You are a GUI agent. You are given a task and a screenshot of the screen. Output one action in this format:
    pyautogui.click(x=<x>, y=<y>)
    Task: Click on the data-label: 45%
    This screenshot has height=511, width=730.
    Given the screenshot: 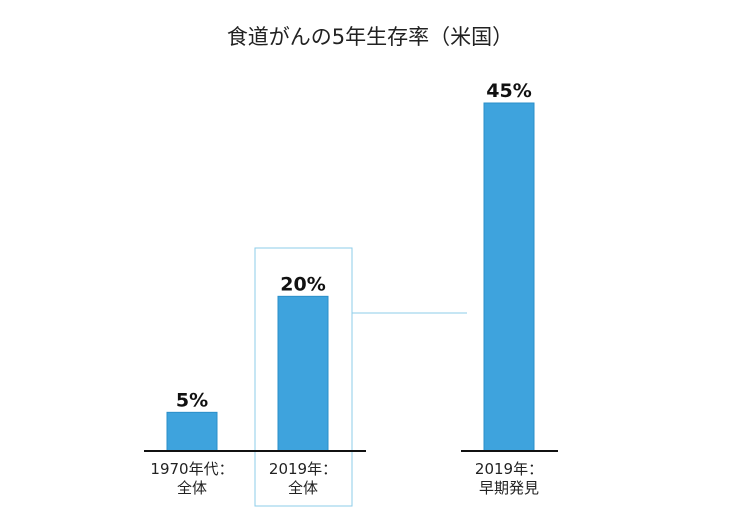 What is the action you would take?
    pyautogui.click(x=508, y=91)
    